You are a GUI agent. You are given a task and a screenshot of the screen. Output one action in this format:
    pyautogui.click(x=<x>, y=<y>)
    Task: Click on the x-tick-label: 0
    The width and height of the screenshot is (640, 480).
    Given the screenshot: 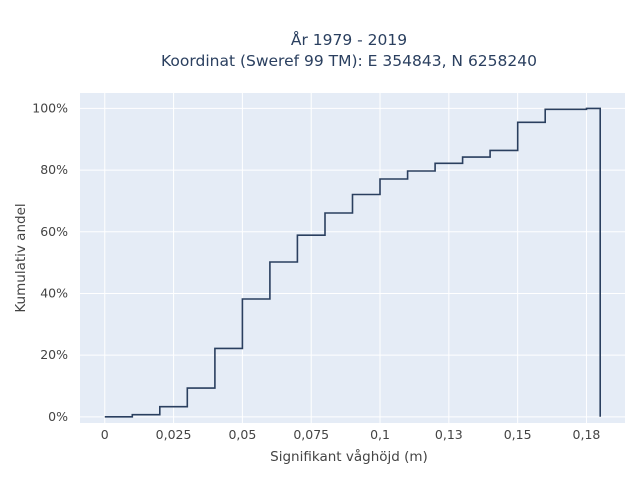 What is the action you would take?
    pyautogui.click(x=105, y=434)
    